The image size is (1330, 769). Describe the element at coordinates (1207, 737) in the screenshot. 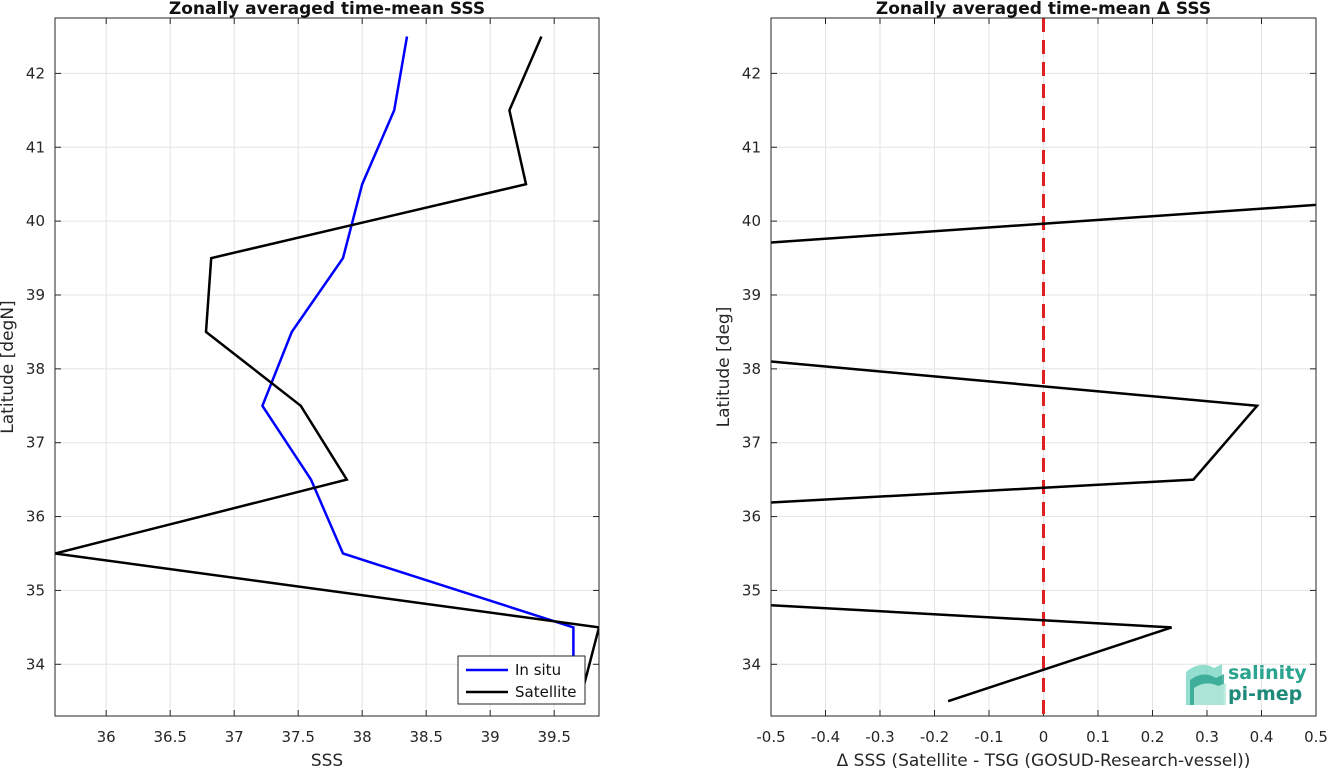

I see `x-tick-label: 0.3` at that location.